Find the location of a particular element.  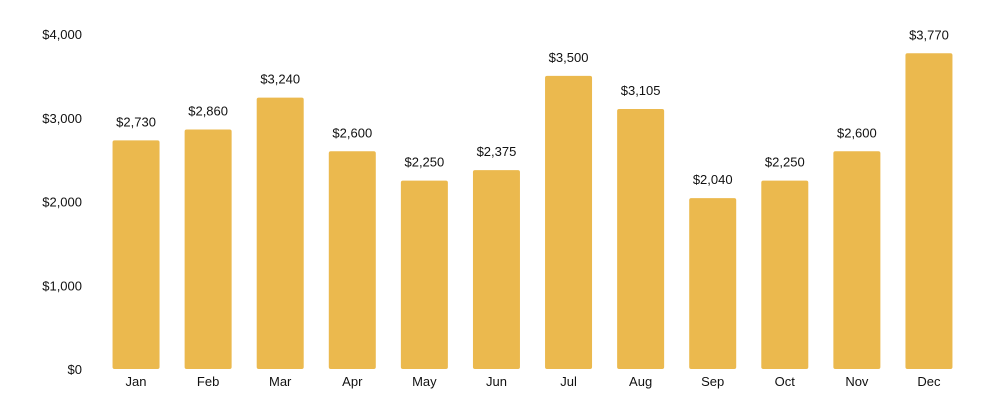

data-label-oct: $2,250 is located at coordinates (785, 162).